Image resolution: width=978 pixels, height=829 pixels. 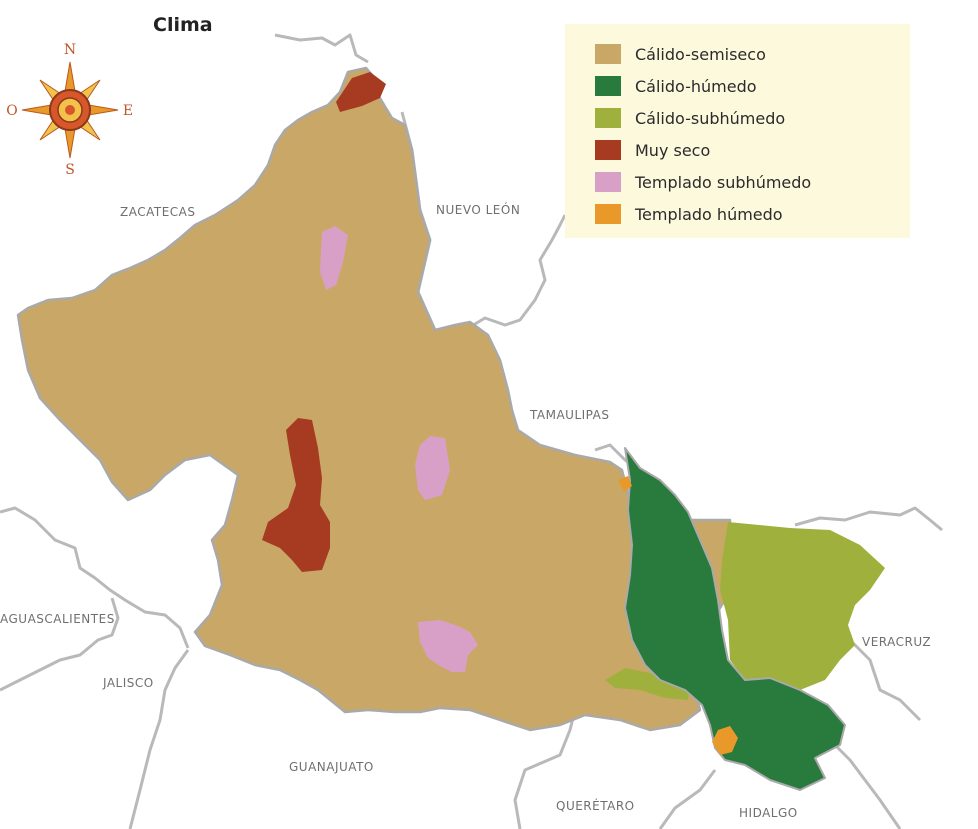 I want to click on legend-item: Muy seco, so click(x=752, y=150).